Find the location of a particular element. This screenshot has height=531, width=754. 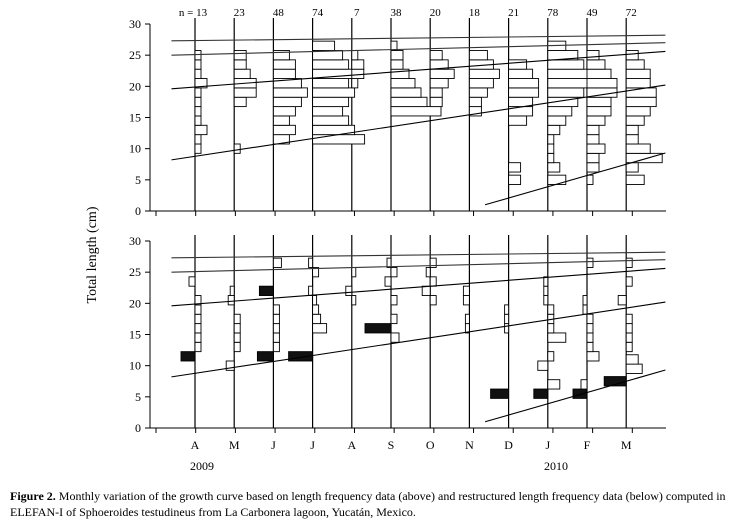

y-tick-label: 0 is located at coordinates (138, 428).